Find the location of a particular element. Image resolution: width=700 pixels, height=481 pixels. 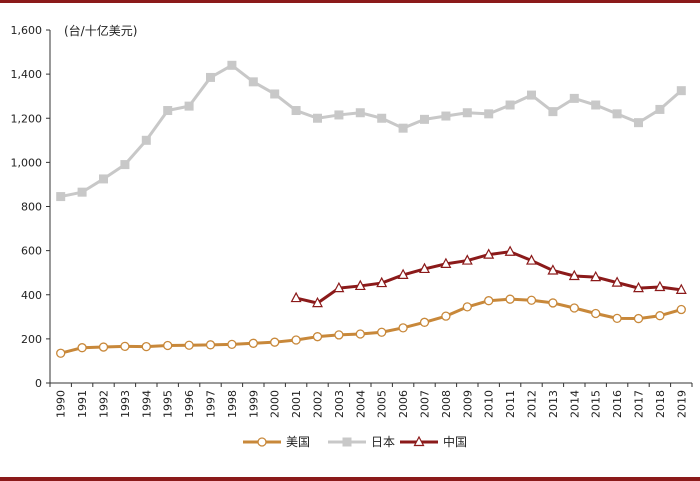

legend-label: 美国 is located at coordinates (298, 442).